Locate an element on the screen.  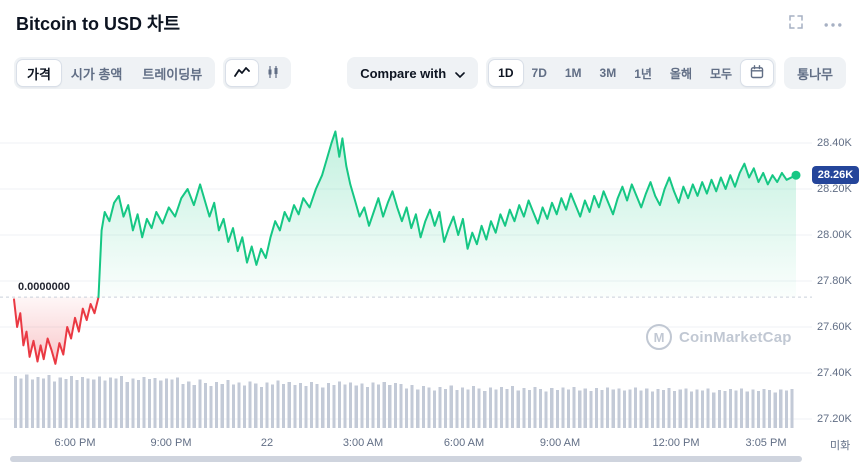
y-axis-tick: 28.20K is located at coordinates (834, 189).